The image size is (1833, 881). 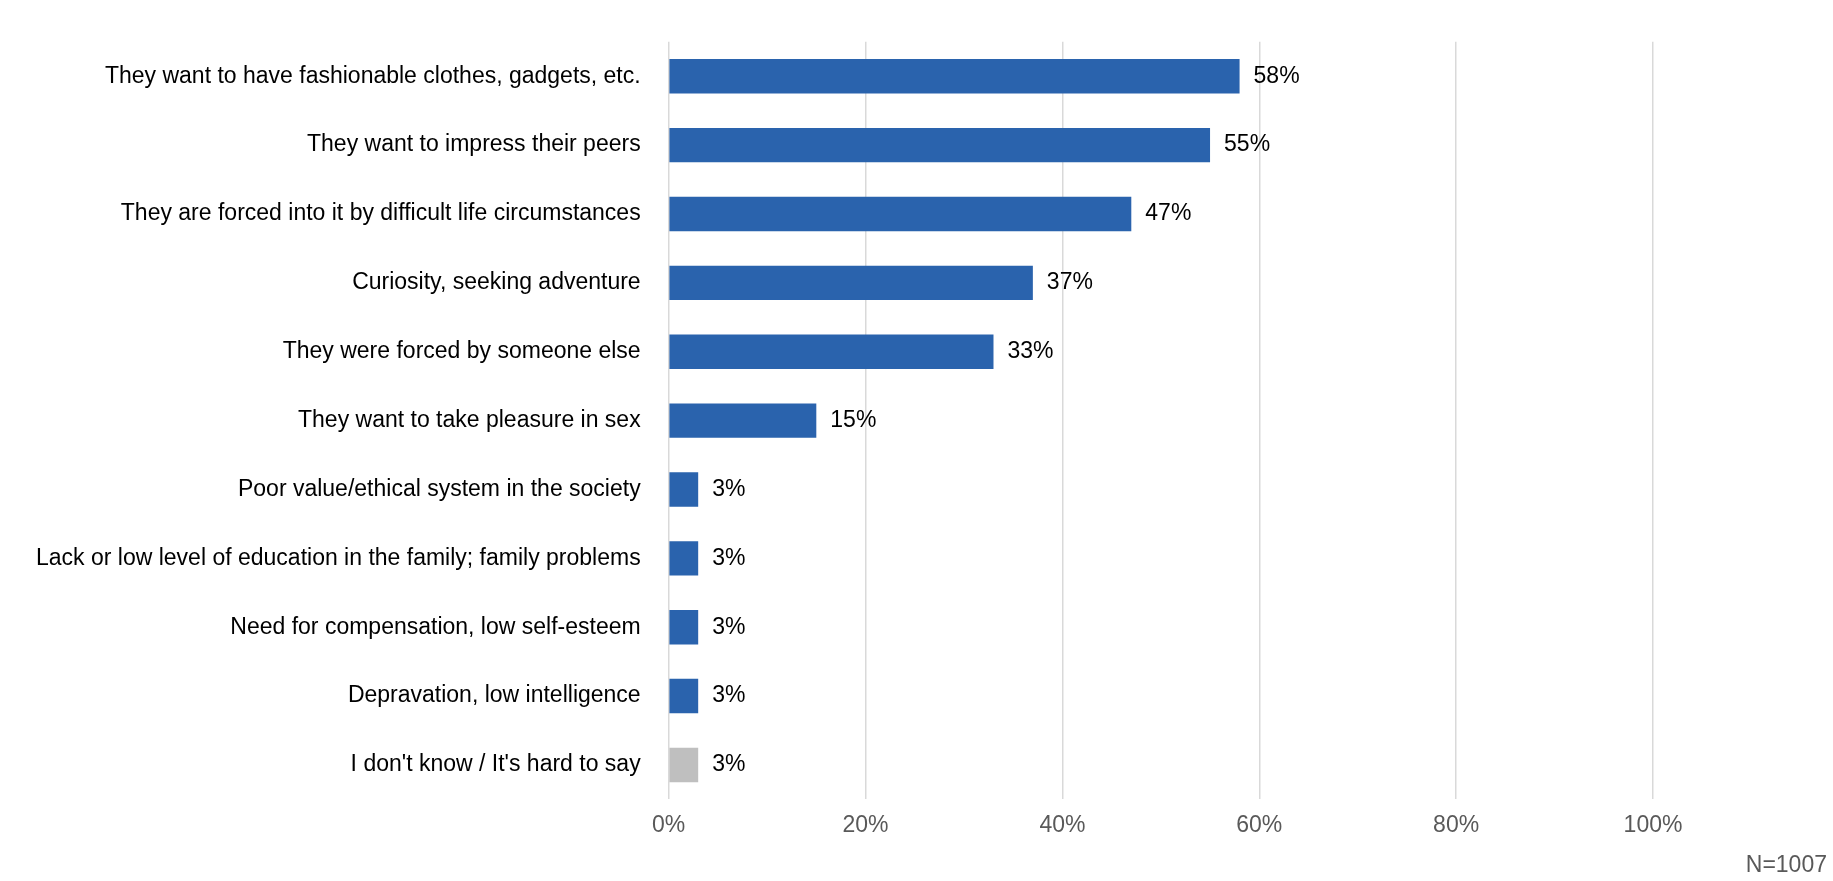 What do you see at coordinates (865, 823) in the screenshot?
I see `x-tick-label: 20%` at bounding box center [865, 823].